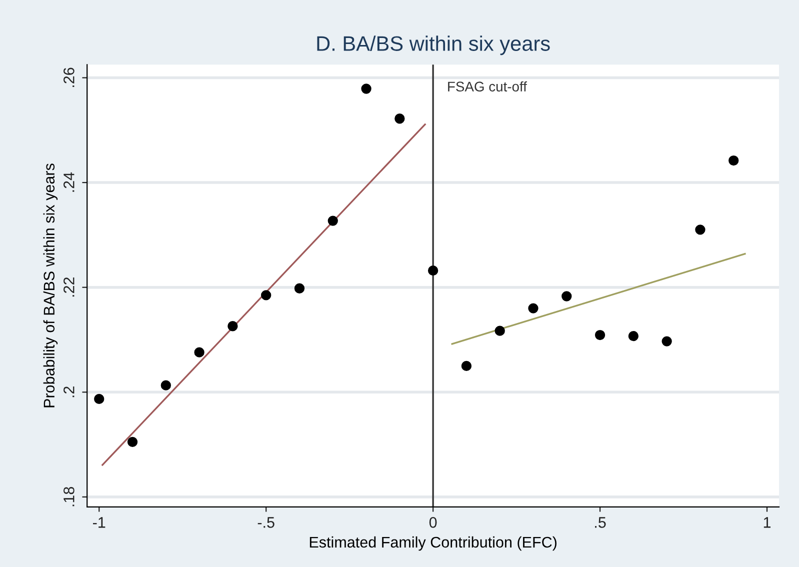  Describe the element at coordinates (69, 392) in the screenshot. I see `y-tick-label: .2` at that location.